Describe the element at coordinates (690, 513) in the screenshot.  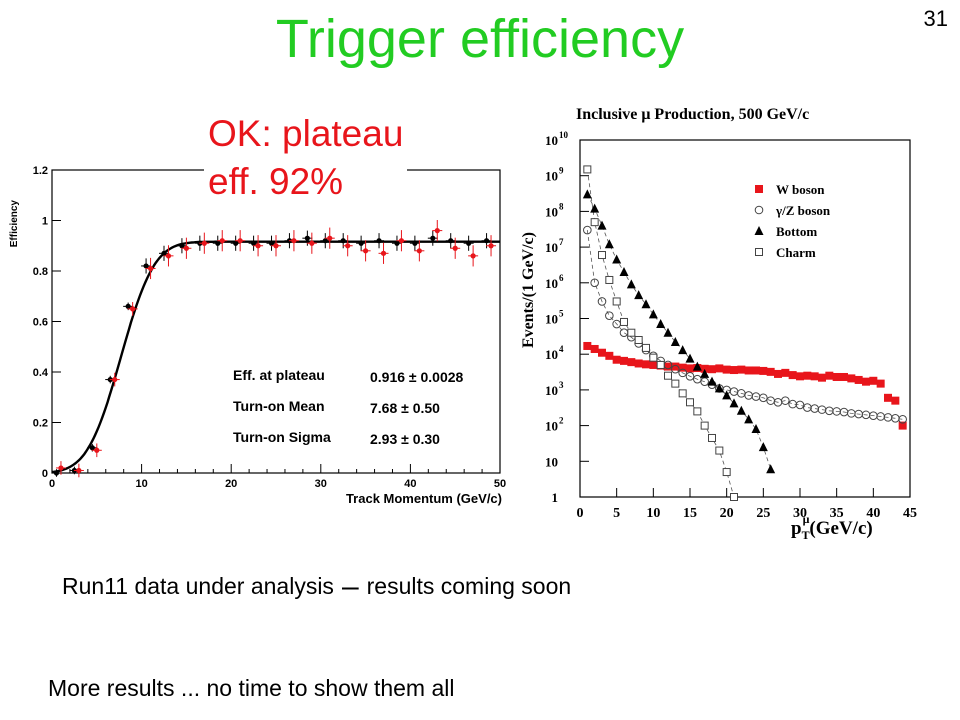
I see `x-tick-label: 15` at that location.